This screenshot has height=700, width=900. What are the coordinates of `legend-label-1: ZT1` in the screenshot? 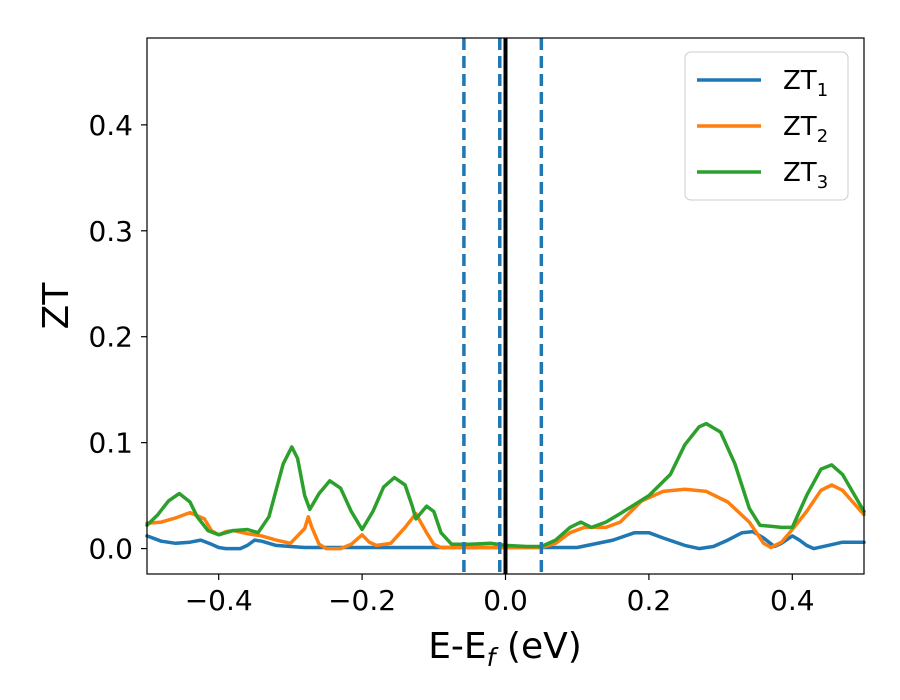 It's located at (805, 83).